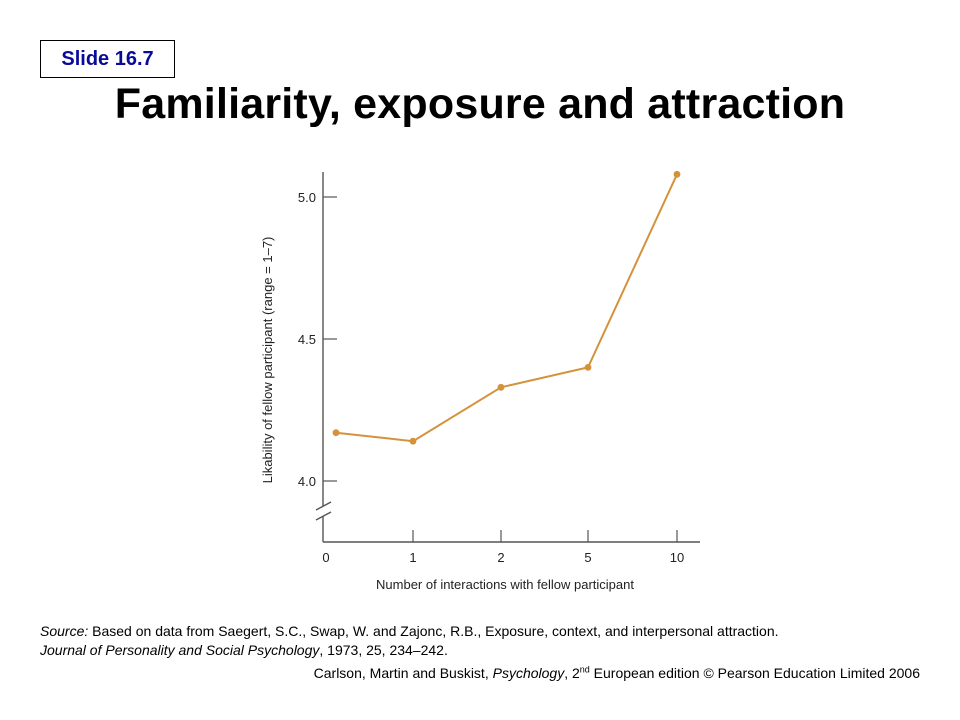 Image resolution: width=960 pixels, height=720 pixels. What do you see at coordinates (503, 547) in the screenshot?
I see `x-axis-ticks: 0 1 2 5 10` at bounding box center [503, 547].